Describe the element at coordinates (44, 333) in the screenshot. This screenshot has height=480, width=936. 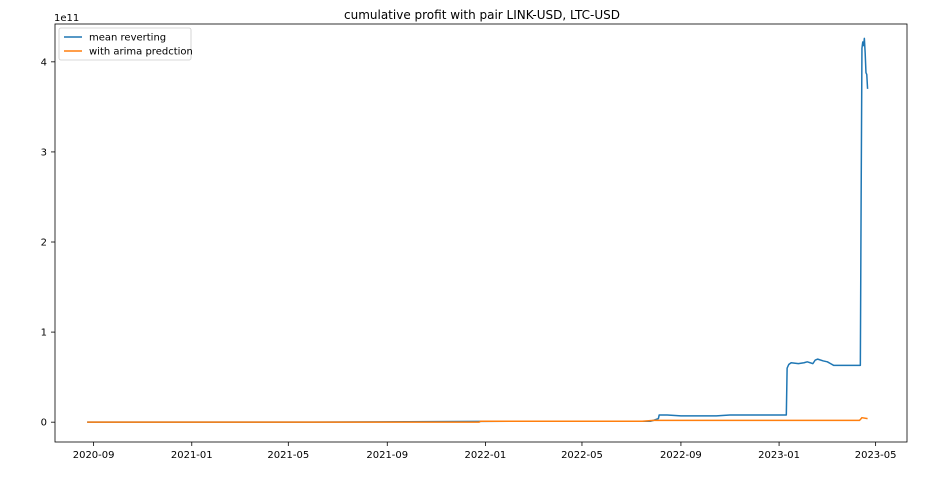
I see `y-tick-label: 1` at that location.